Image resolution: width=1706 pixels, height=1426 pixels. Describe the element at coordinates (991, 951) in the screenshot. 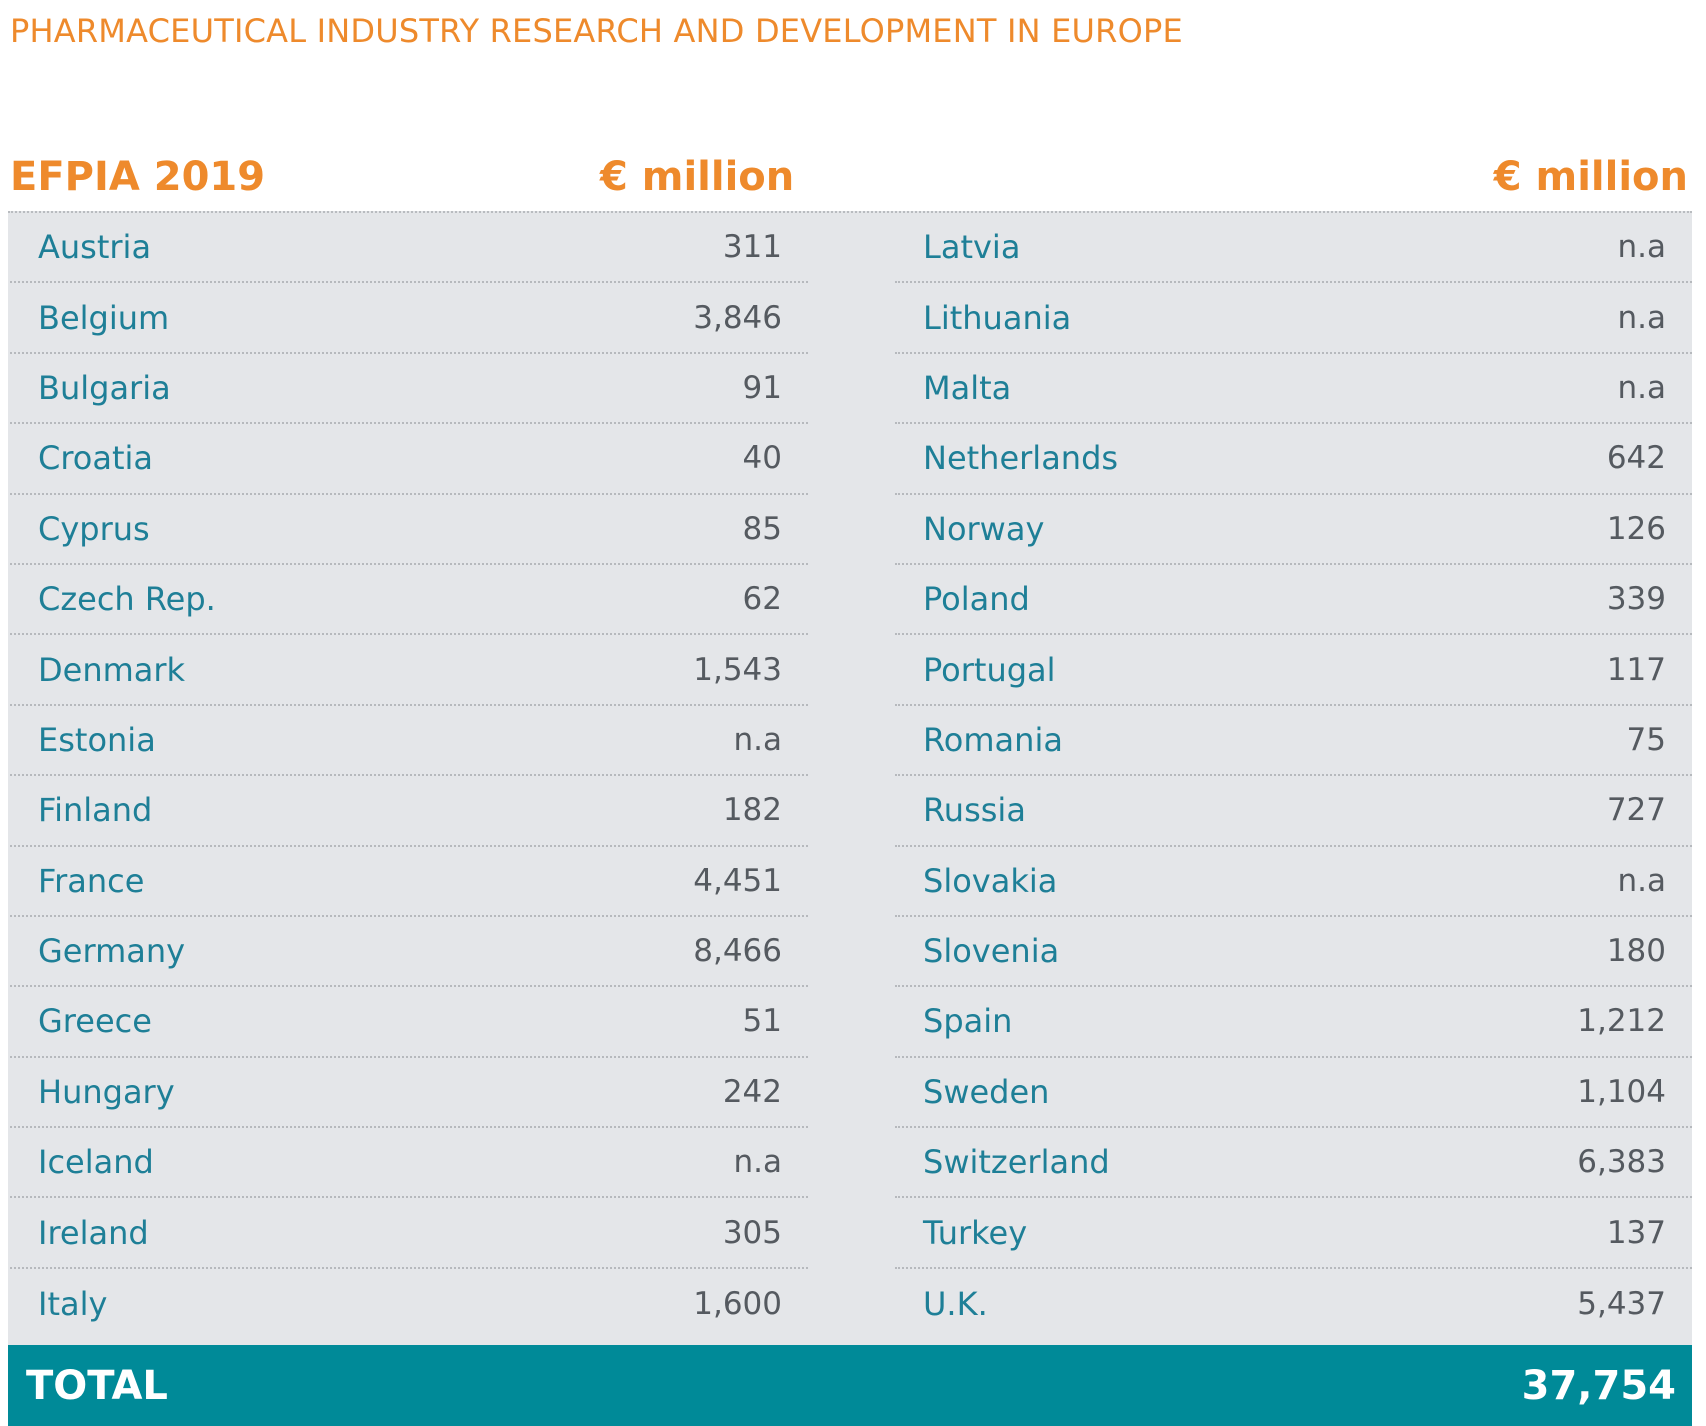

I see `country-name: Slovenia` at that location.